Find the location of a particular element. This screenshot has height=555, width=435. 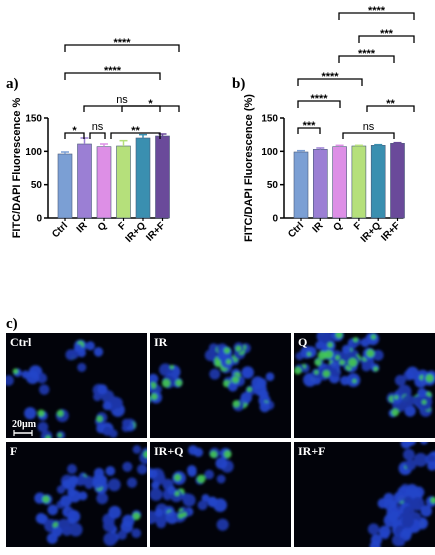

micrograph-label: IR+F is located at coordinates (312, 451).